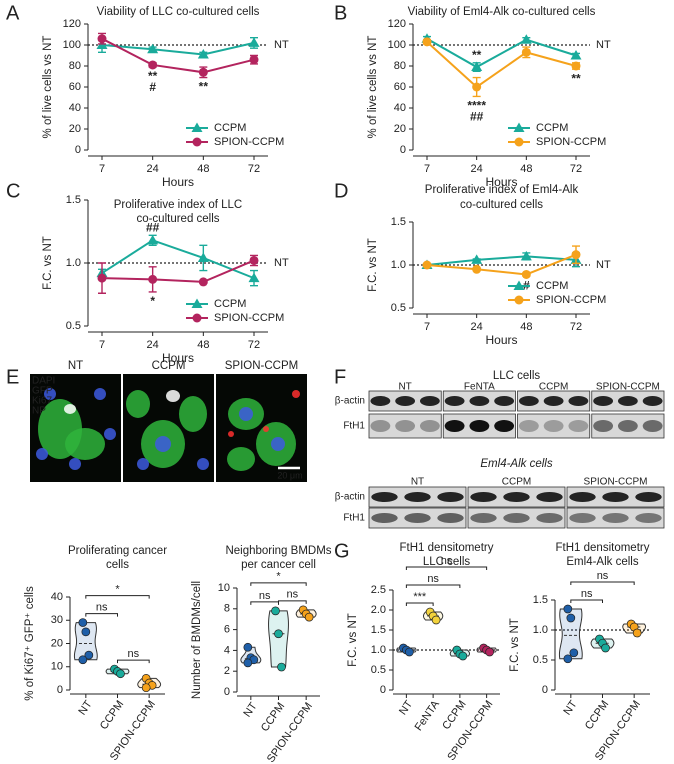 The height and width of the screenshot is (764, 674). What do you see at coordinates (152, 301) in the screenshot?
I see `significance-label: *` at bounding box center [152, 301].